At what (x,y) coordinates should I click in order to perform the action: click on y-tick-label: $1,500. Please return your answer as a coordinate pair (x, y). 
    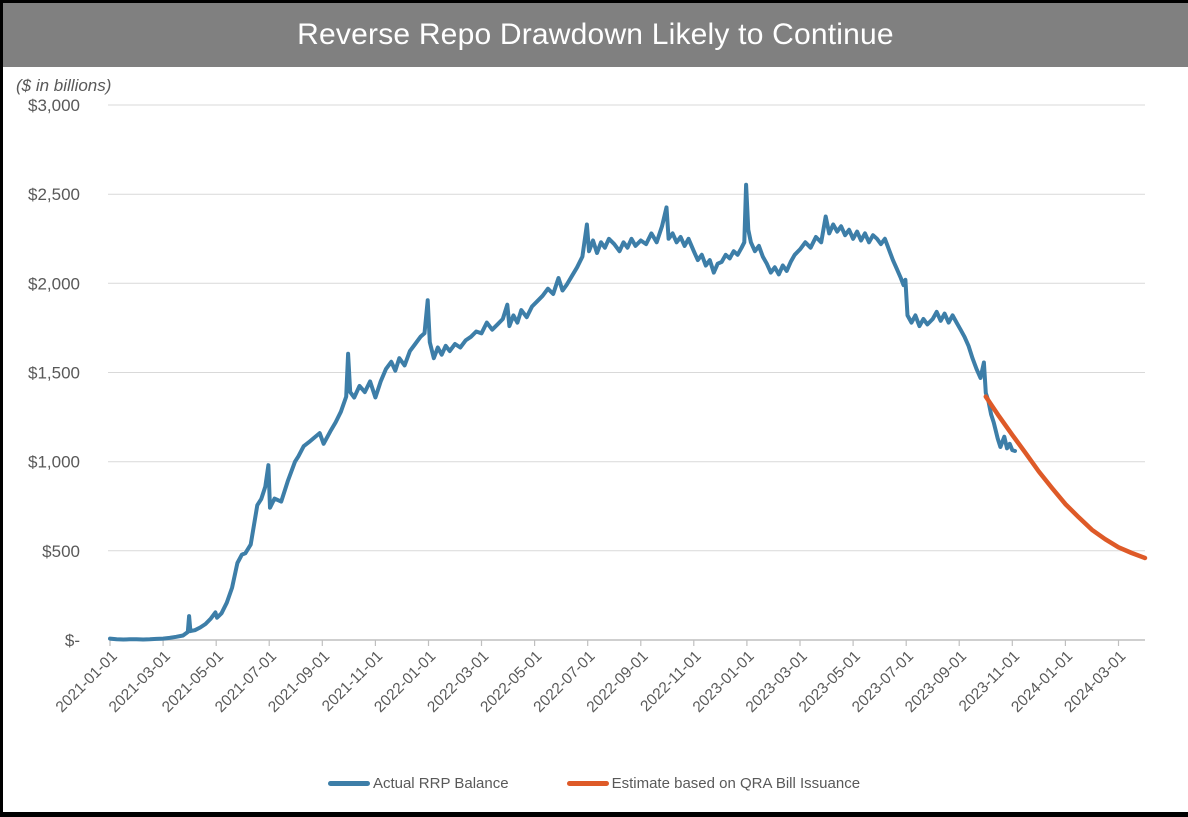
    Looking at the image, I should click on (54, 373).